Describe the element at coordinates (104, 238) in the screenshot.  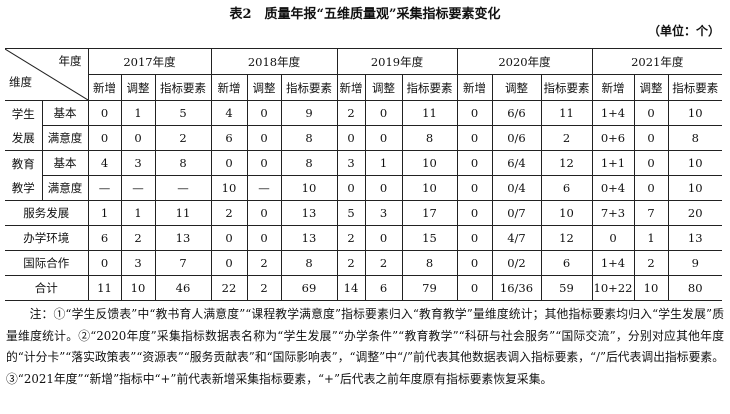
I see `table-cell: 6` at that location.